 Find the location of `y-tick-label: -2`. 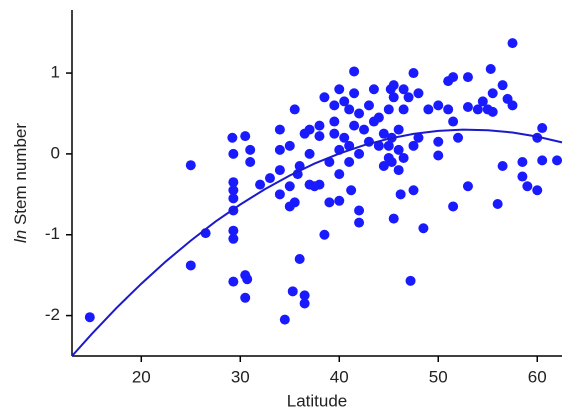

y-tick-label: -2 is located at coordinates (52, 314).